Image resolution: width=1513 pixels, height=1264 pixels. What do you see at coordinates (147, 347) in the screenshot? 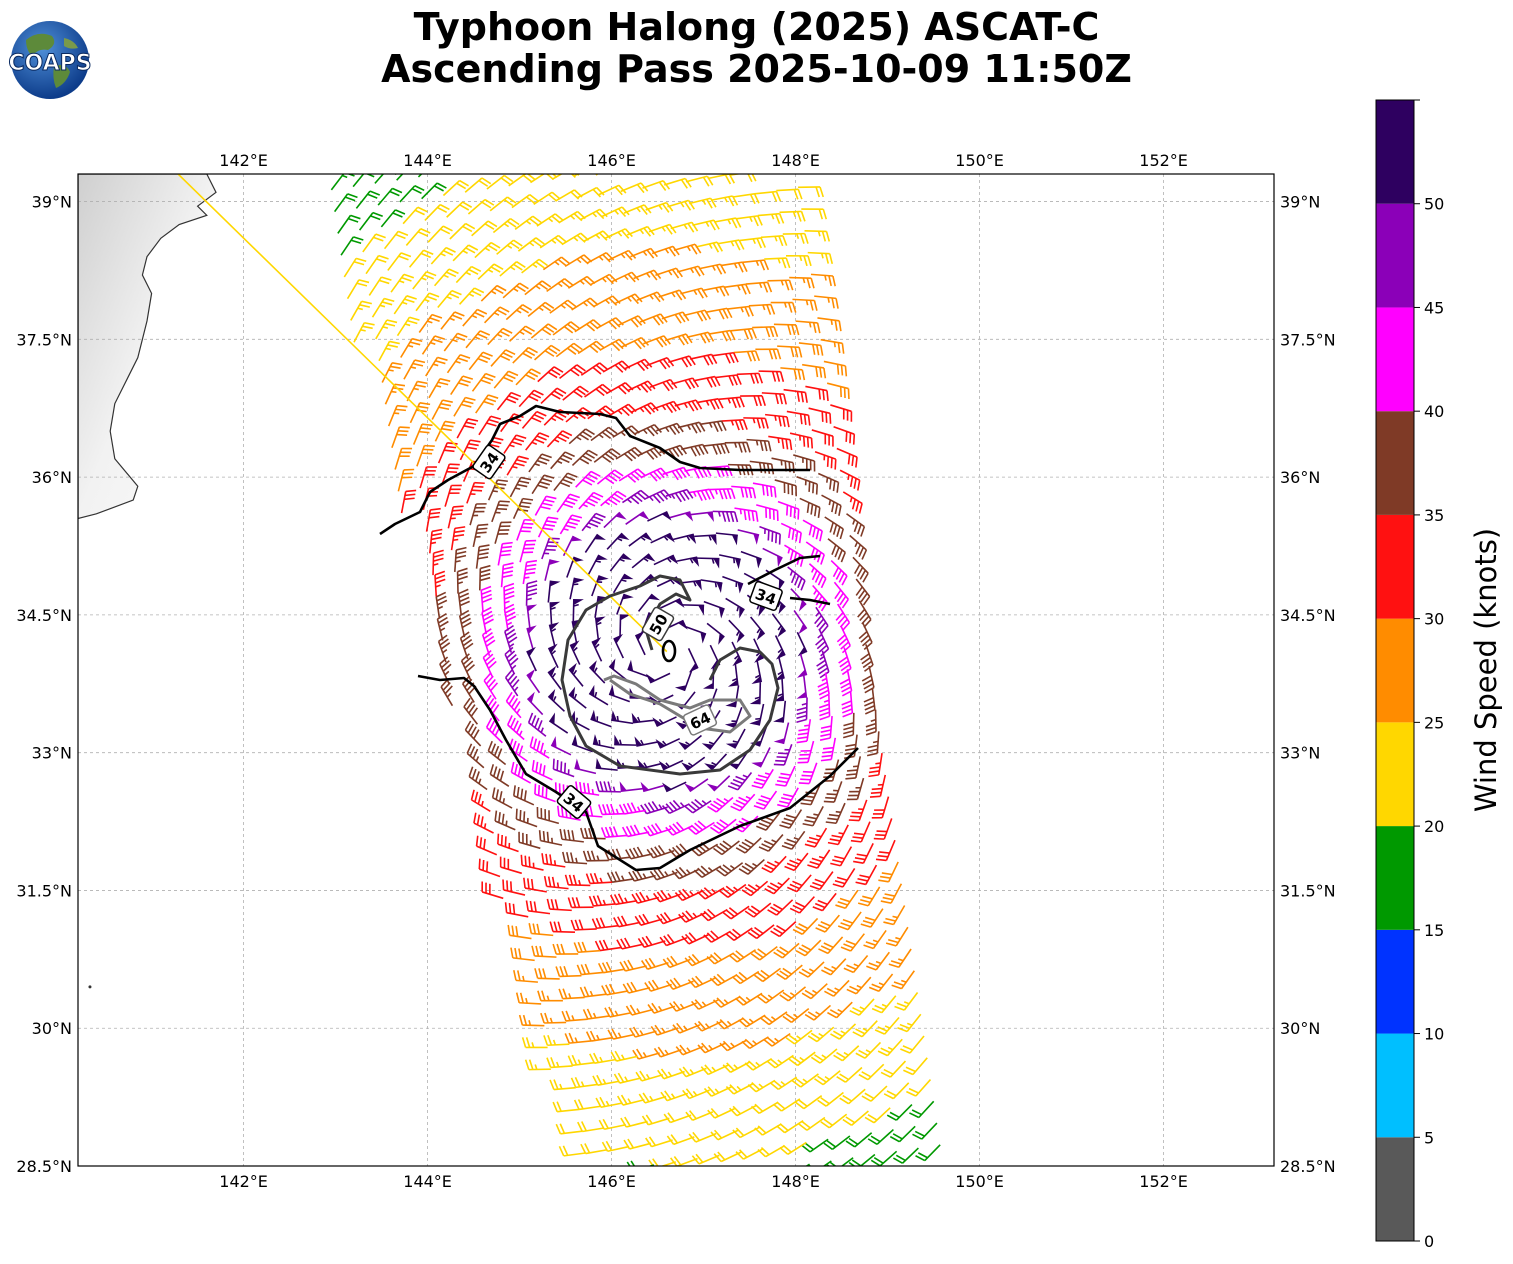
I see `land-honshu` at bounding box center [147, 347].